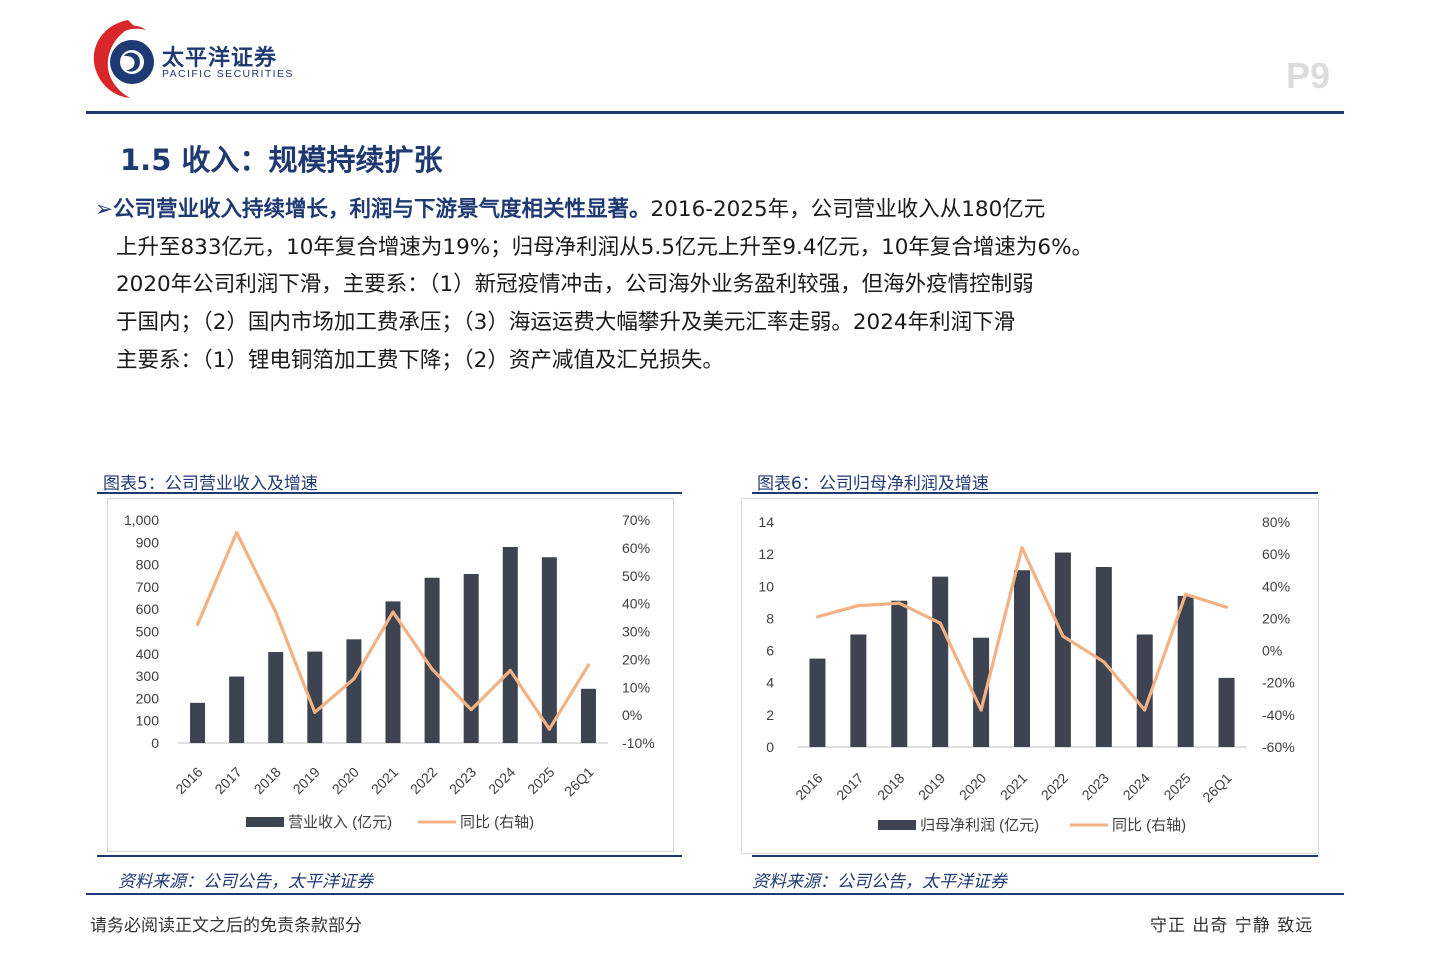 The width and height of the screenshot is (1440, 965). I want to click on y-left-tick-label: 100, so click(148, 721).